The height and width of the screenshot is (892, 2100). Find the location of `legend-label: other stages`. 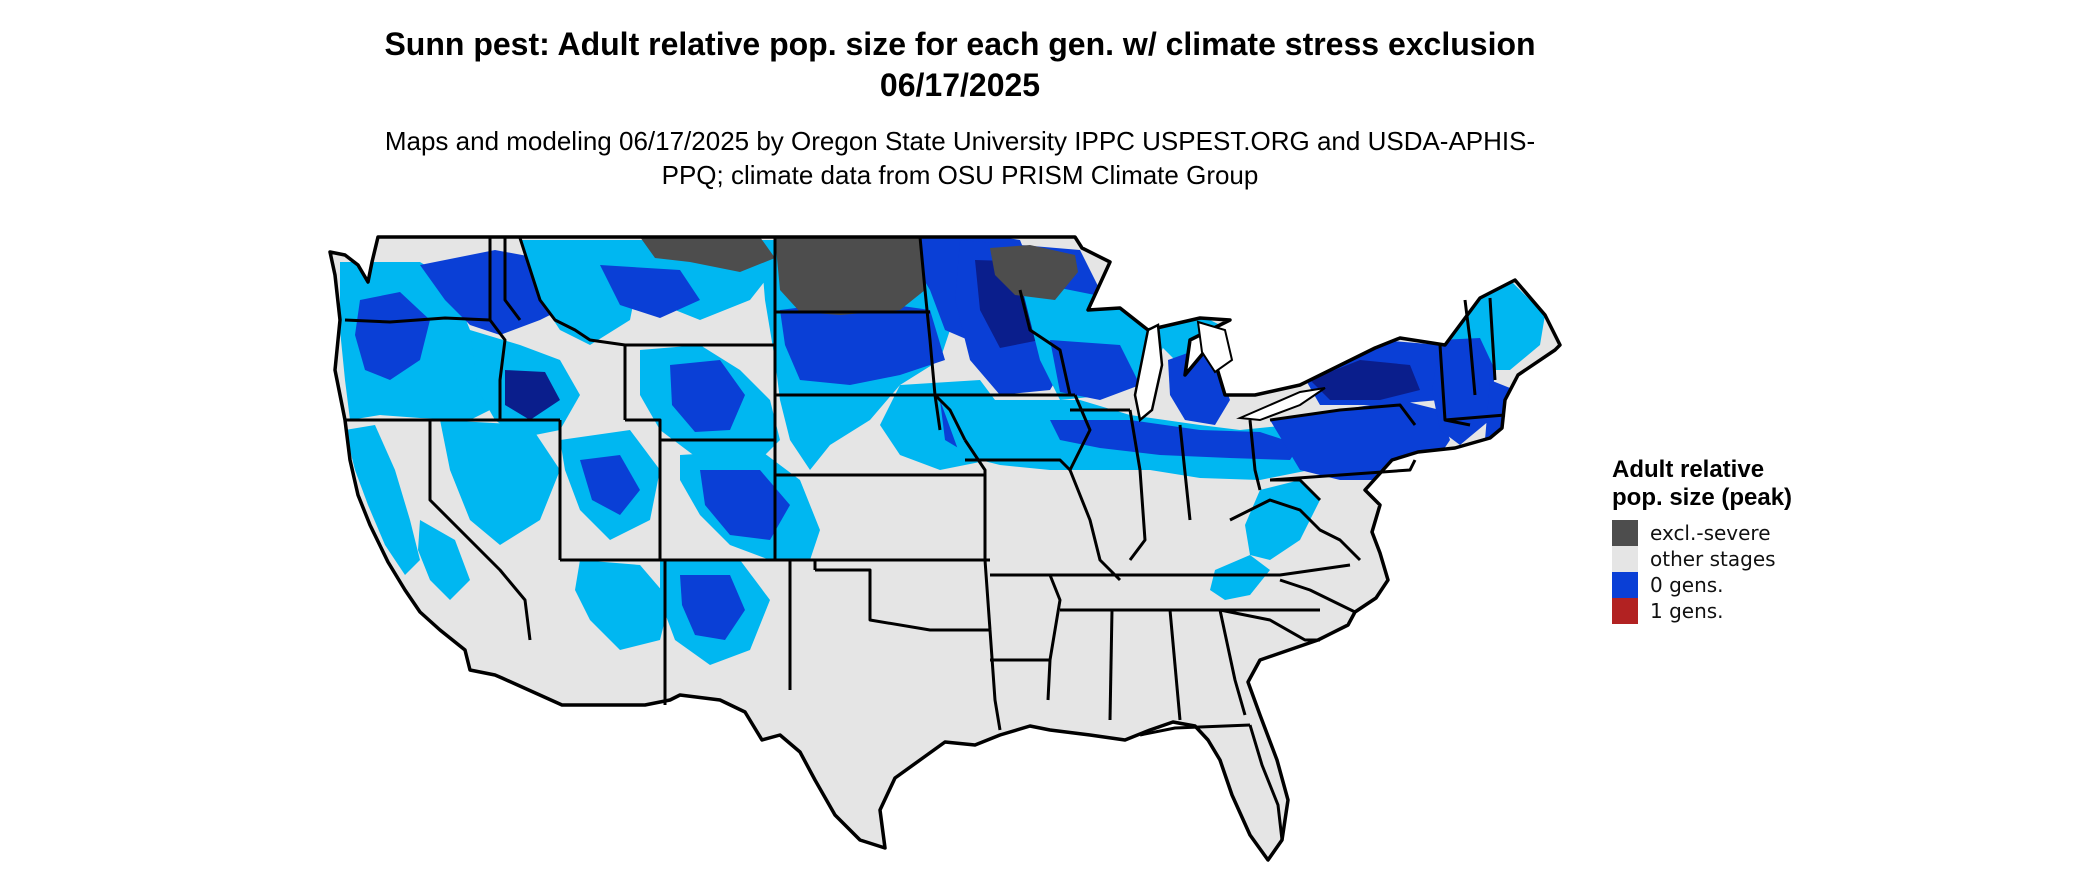

legend-label: other stages is located at coordinates (1713, 559).